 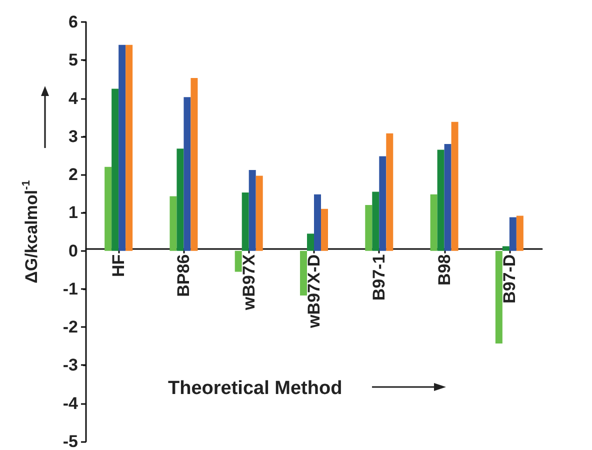 What do you see at coordinates (73, 136) in the screenshot?
I see `y-tick-label: 3` at bounding box center [73, 136].